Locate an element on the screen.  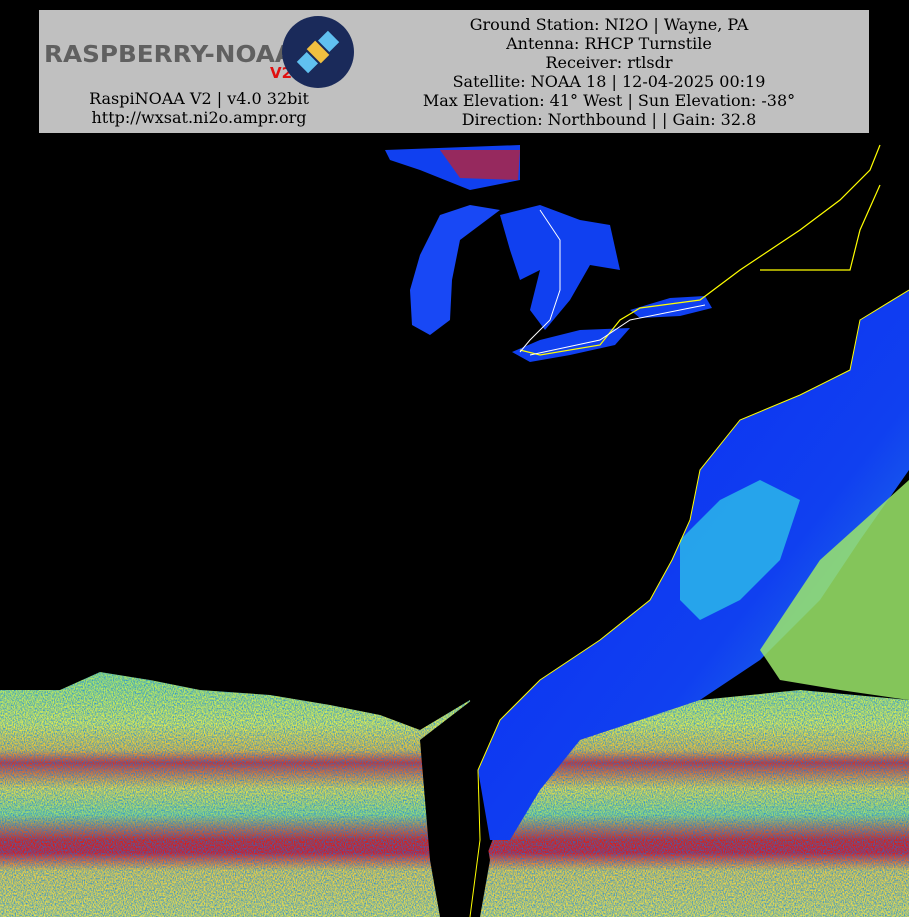
info-line: Direction: Northbound | | Gain: 32.8 is located at coordinates (609, 119).